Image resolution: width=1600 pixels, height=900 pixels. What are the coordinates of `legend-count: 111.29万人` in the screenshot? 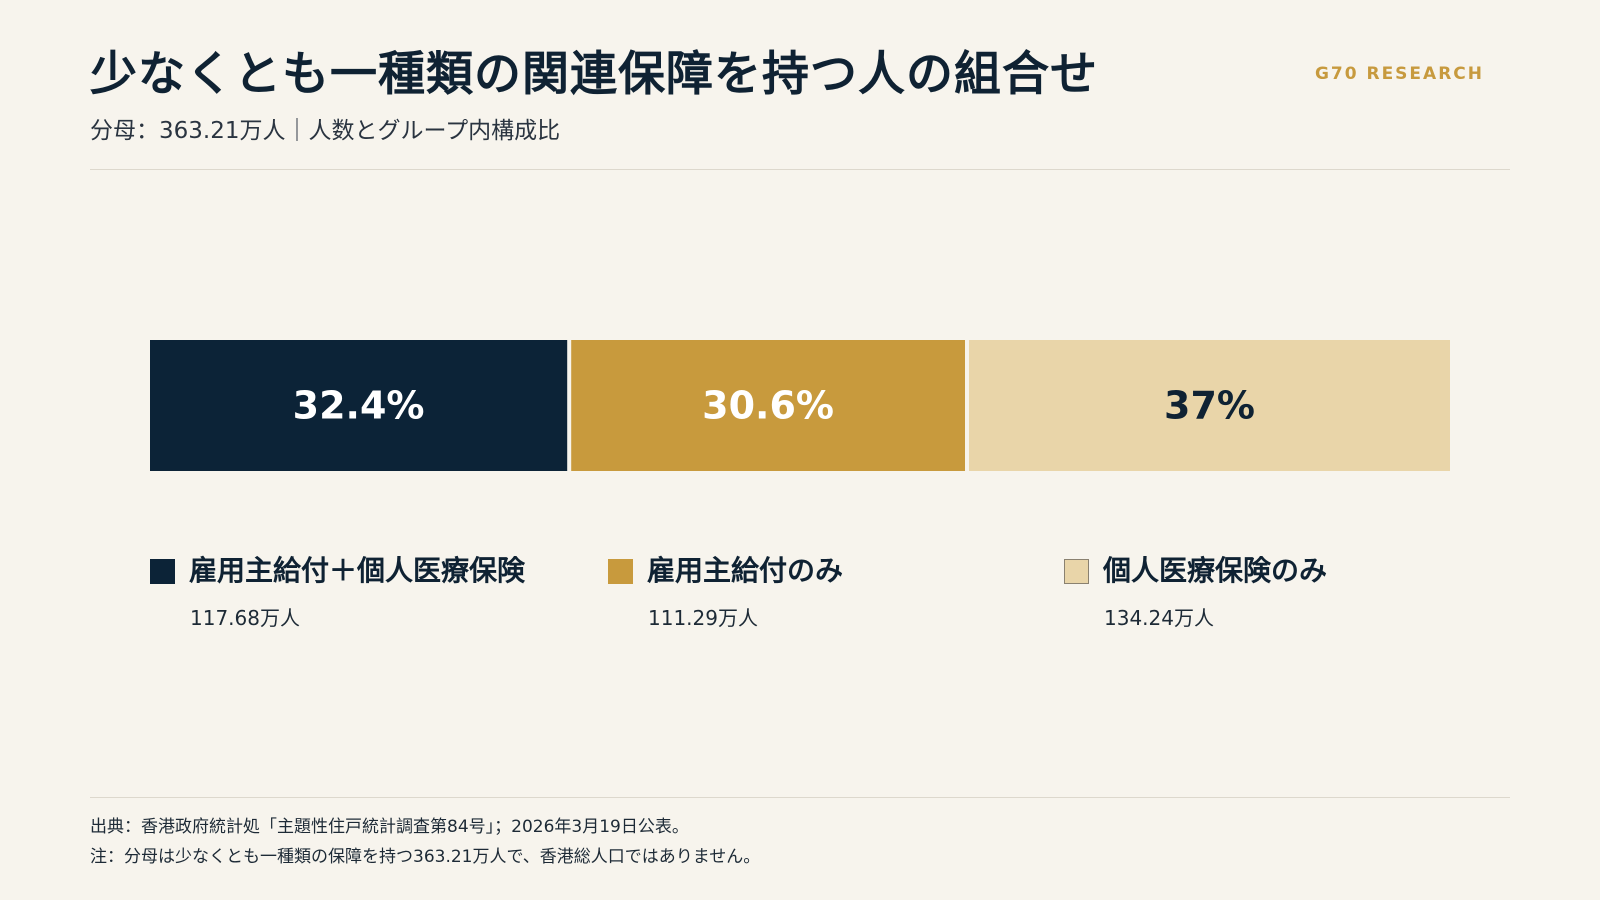 It's located at (703, 618).